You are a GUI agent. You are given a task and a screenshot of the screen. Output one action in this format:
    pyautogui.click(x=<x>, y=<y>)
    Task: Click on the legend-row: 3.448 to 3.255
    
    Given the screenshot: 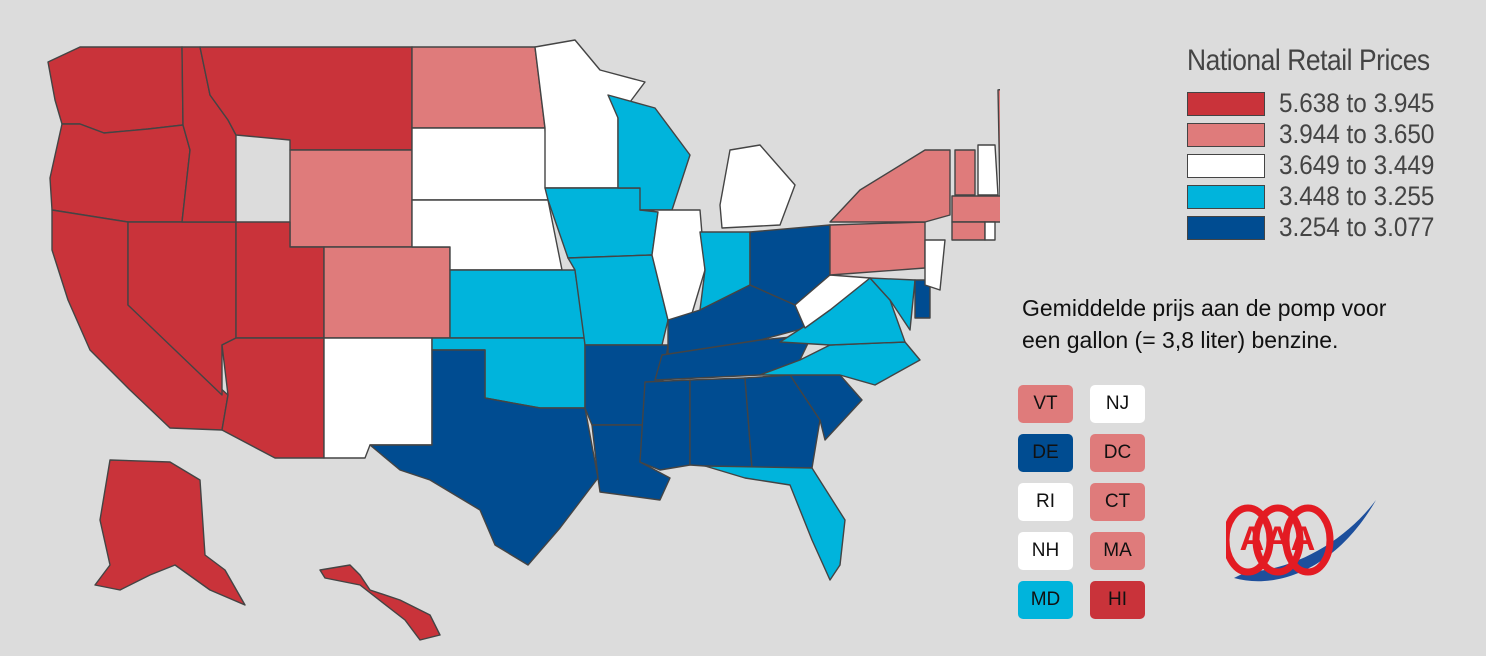 What is the action you would take?
    pyautogui.click(x=1332, y=196)
    